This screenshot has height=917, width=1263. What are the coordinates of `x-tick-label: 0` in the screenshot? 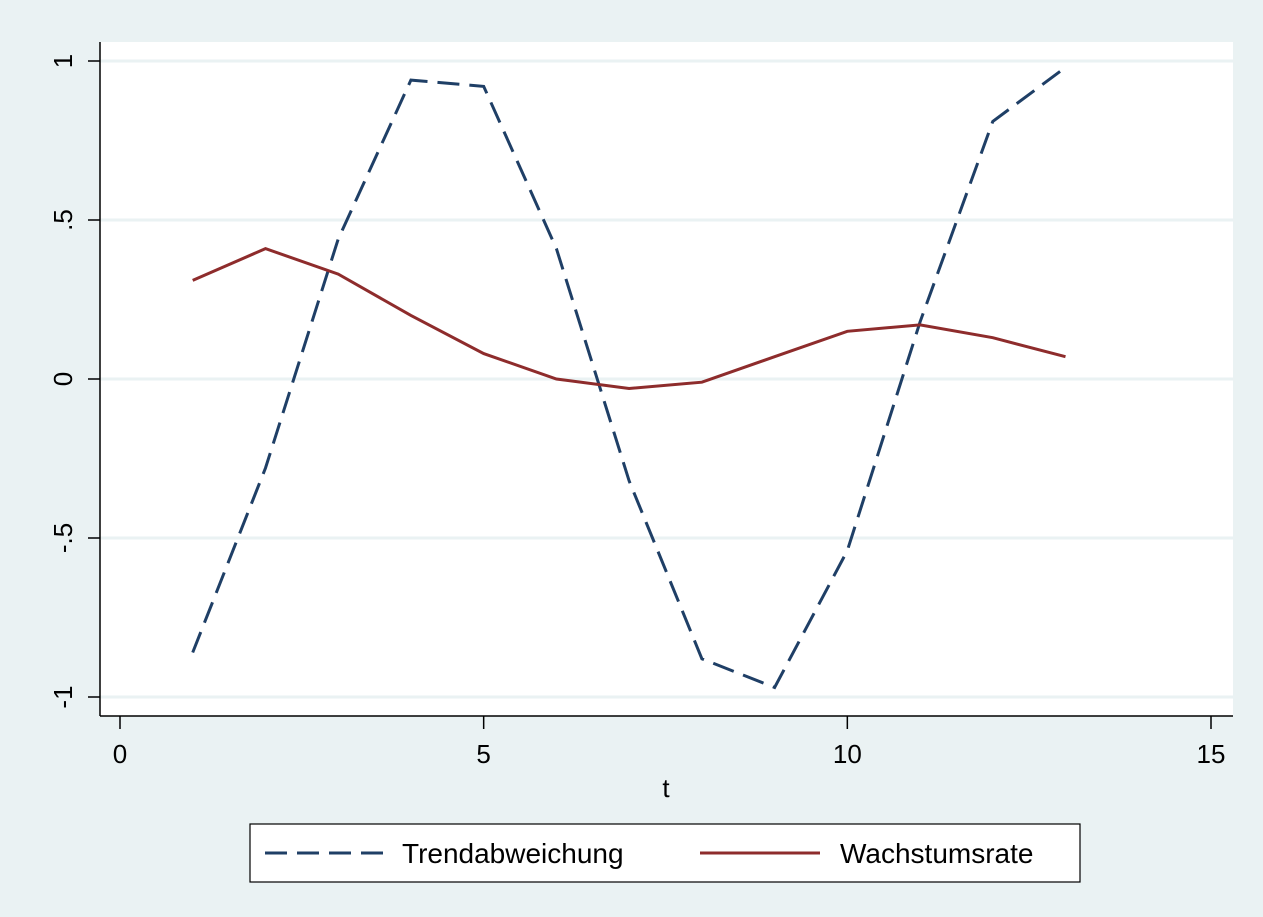 It's located at (120, 754).